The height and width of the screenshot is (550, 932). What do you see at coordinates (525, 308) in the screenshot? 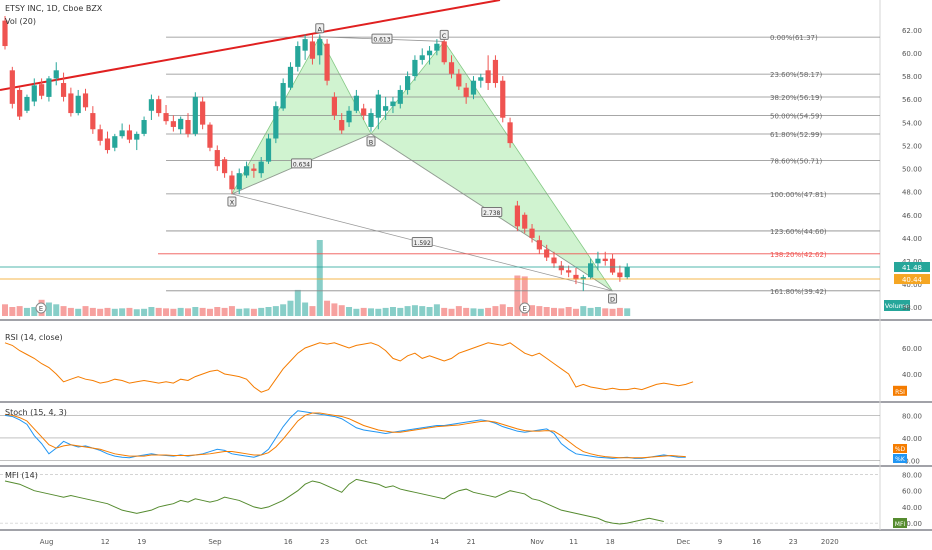
I see `earnings-marker` at bounding box center [525, 308].